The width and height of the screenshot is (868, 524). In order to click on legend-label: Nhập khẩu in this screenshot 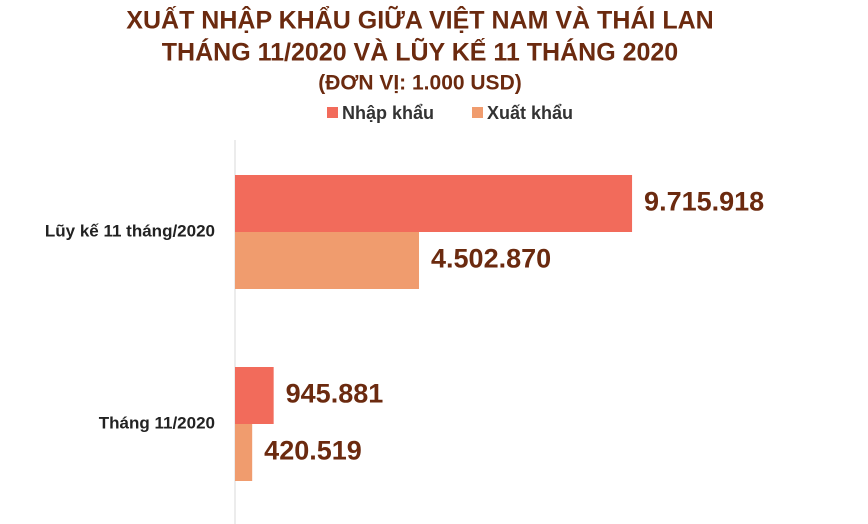, I will do `click(388, 113)`.